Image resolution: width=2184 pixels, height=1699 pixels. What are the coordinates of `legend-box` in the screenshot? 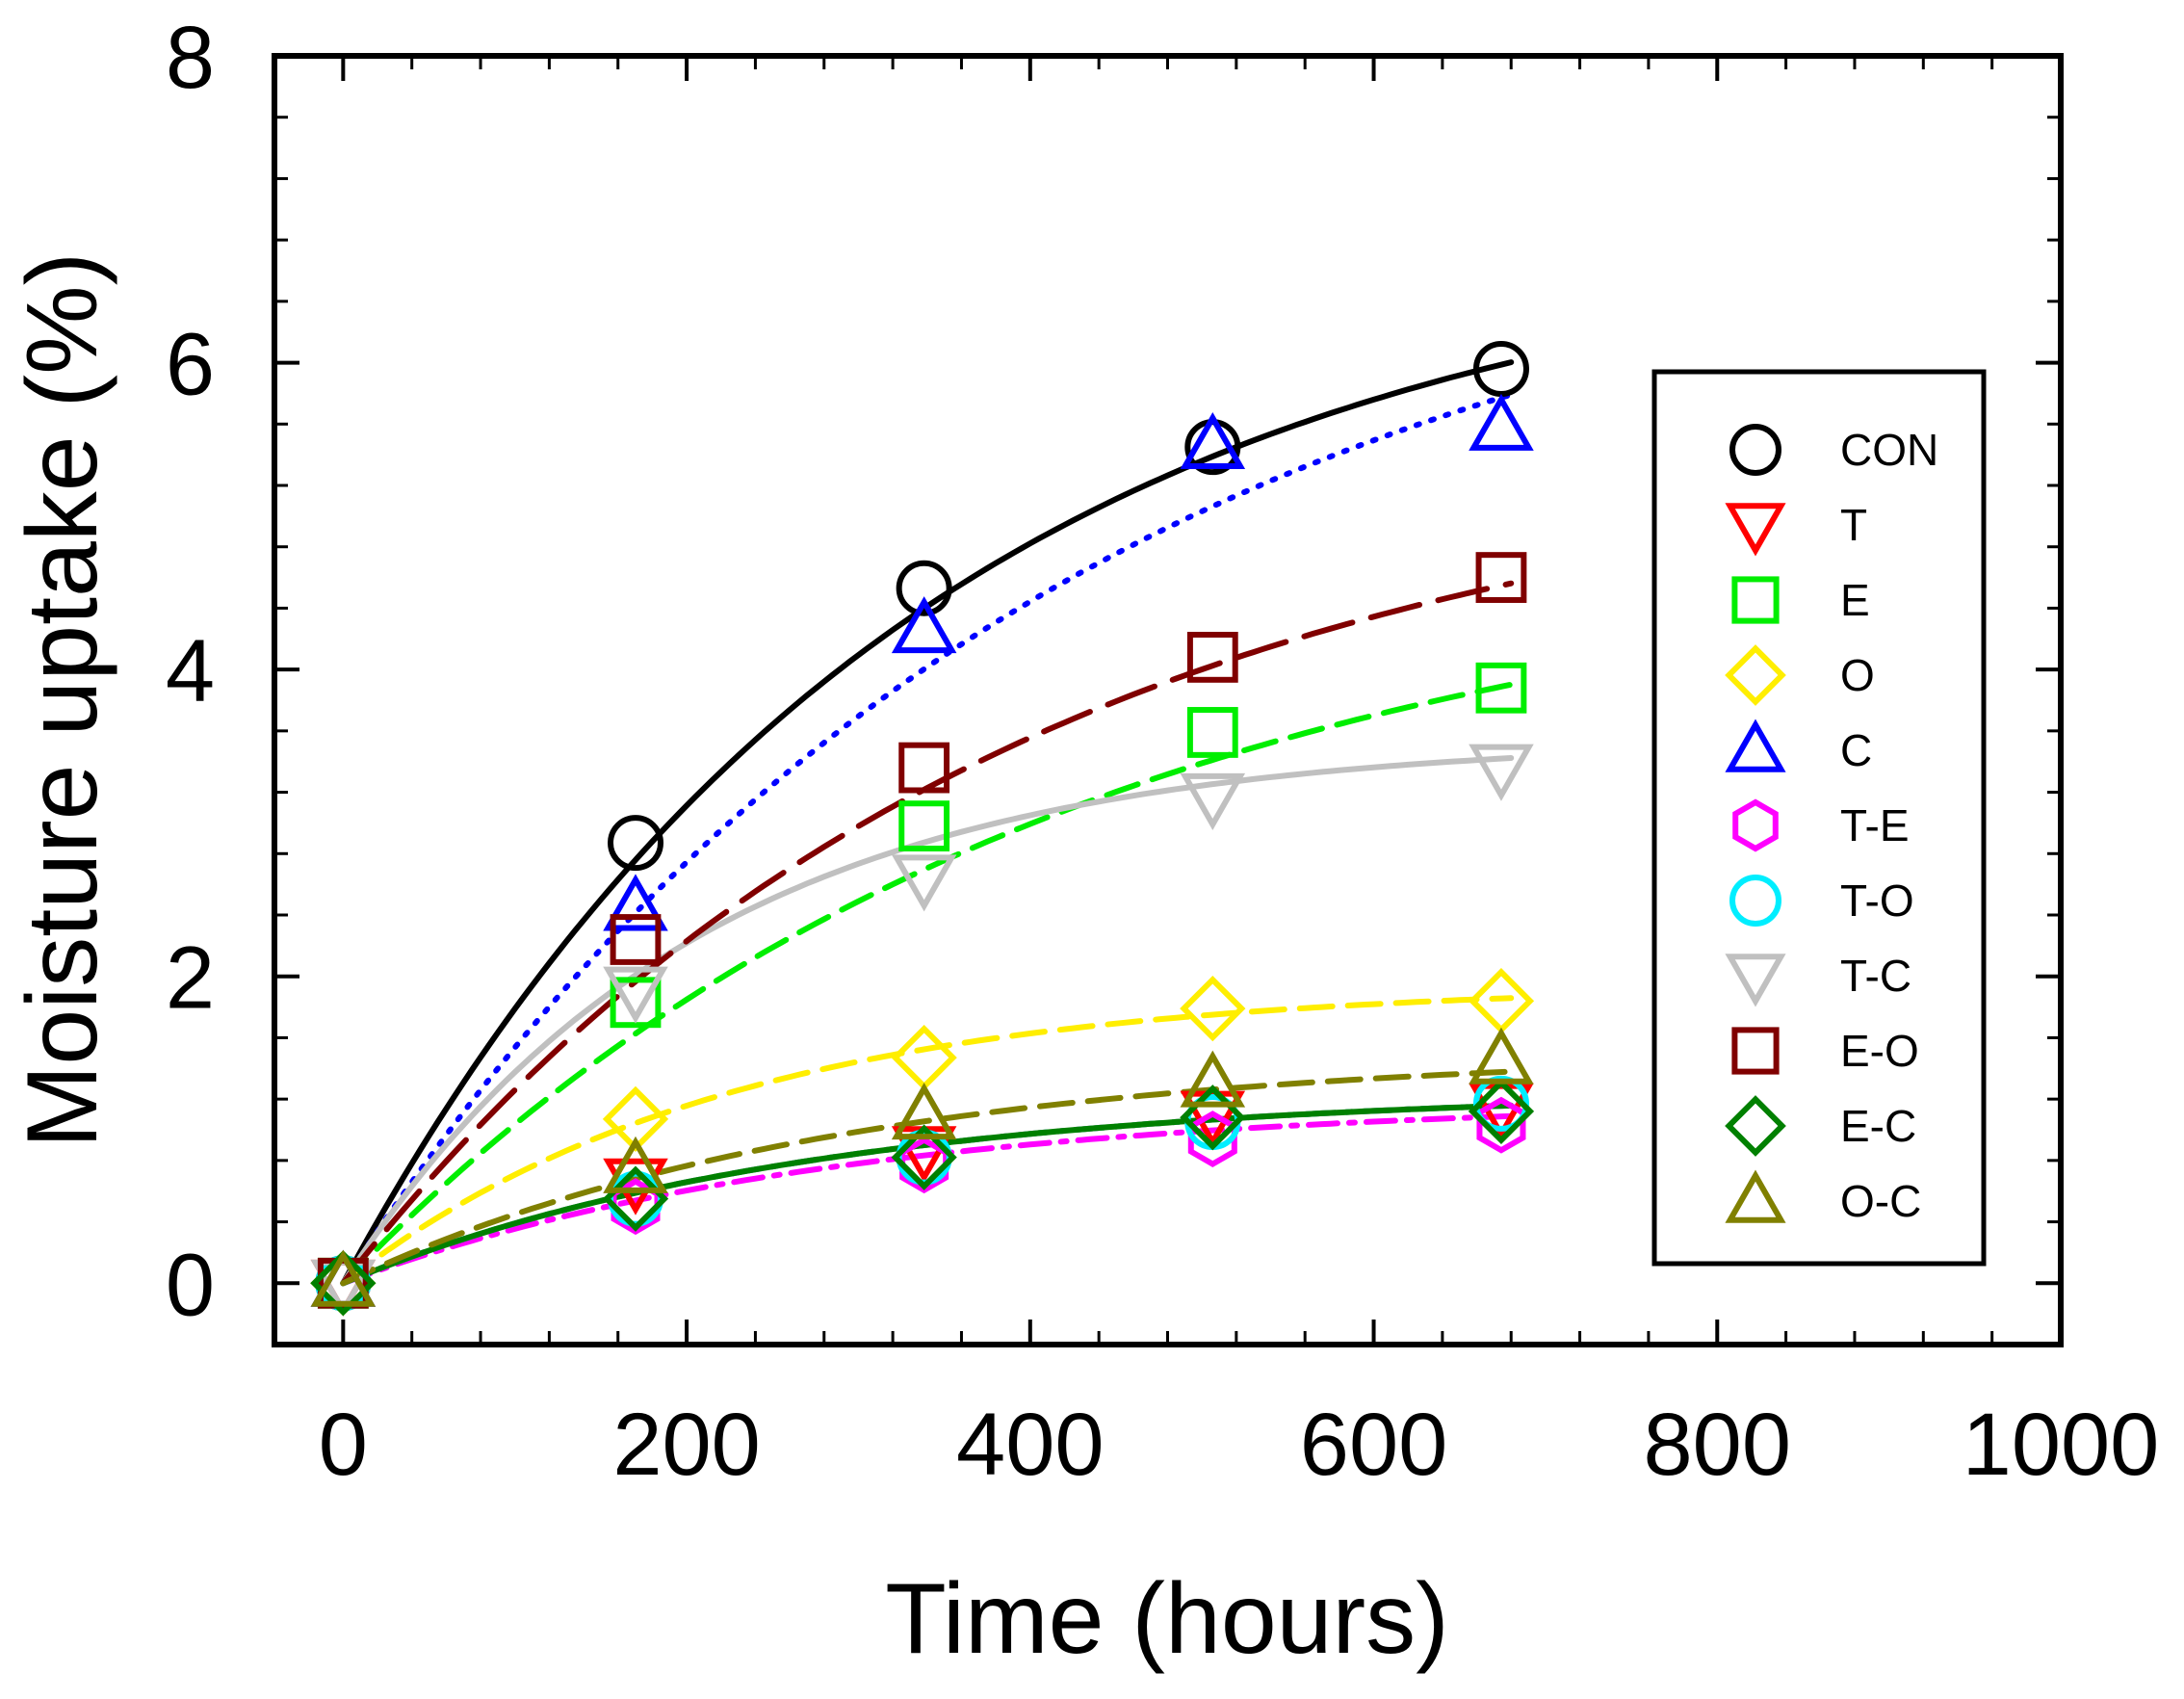 It's located at (1819, 818).